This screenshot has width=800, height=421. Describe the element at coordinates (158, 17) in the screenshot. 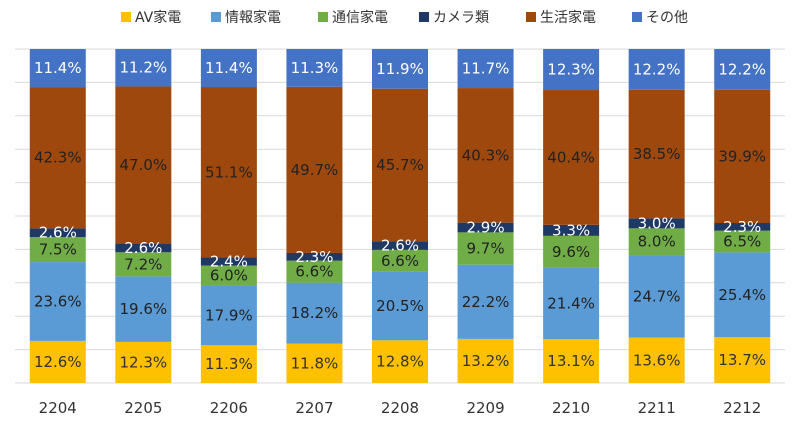

I see `legend-label: AV家電` at that location.